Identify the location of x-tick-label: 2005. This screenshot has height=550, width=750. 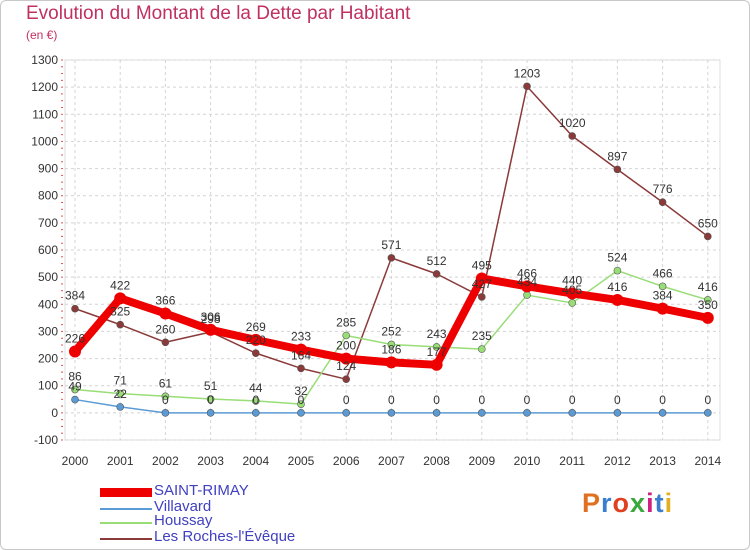
(301, 461).